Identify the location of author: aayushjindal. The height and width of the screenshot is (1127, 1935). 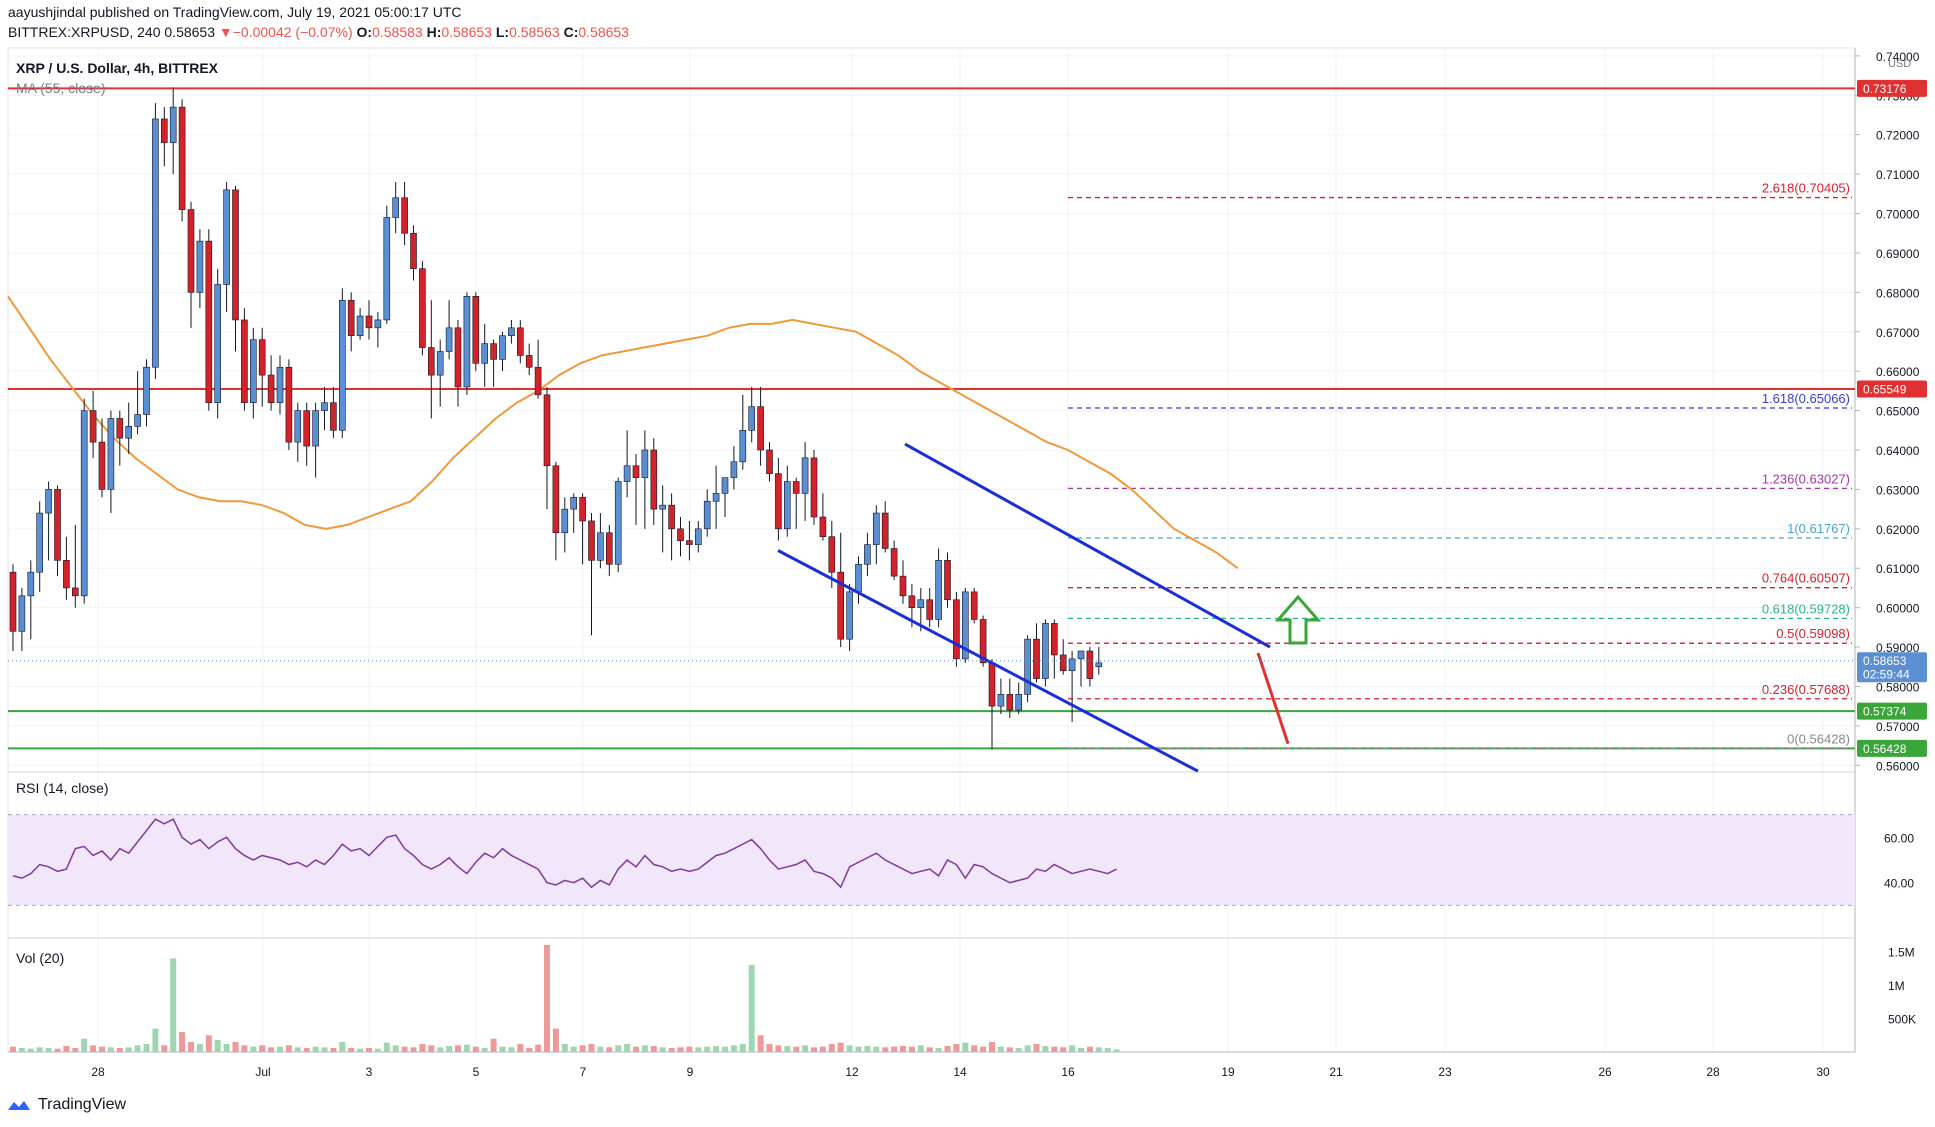
(47, 12).